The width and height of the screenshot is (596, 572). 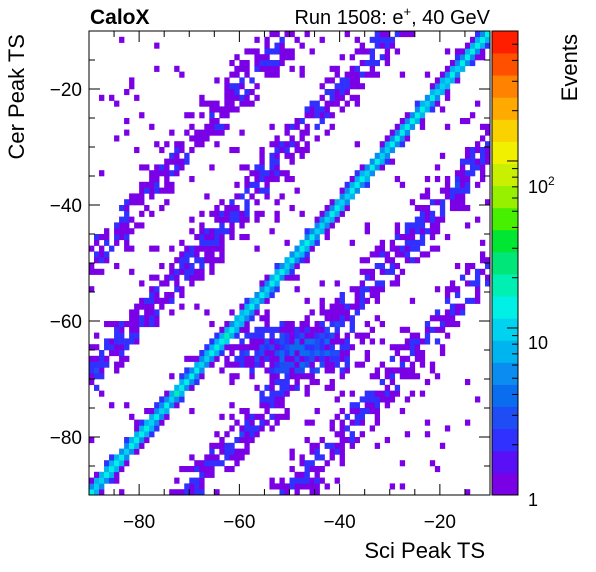 What do you see at coordinates (440, 522) in the screenshot?
I see `x-tick-label: −20` at bounding box center [440, 522].